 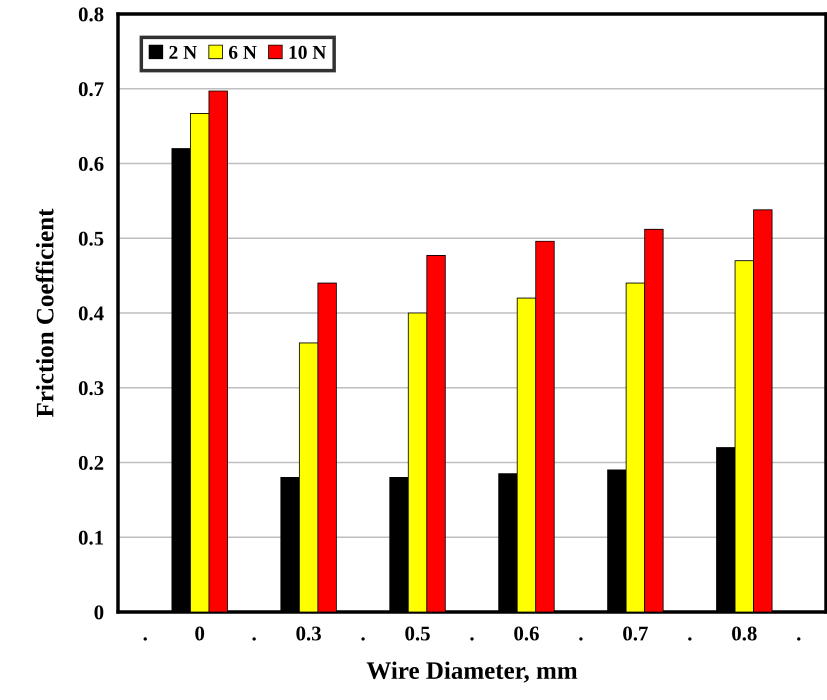 What do you see at coordinates (308, 633) in the screenshot?
I see `x-tick-label: 0.3` at bounding box center [308, 633].